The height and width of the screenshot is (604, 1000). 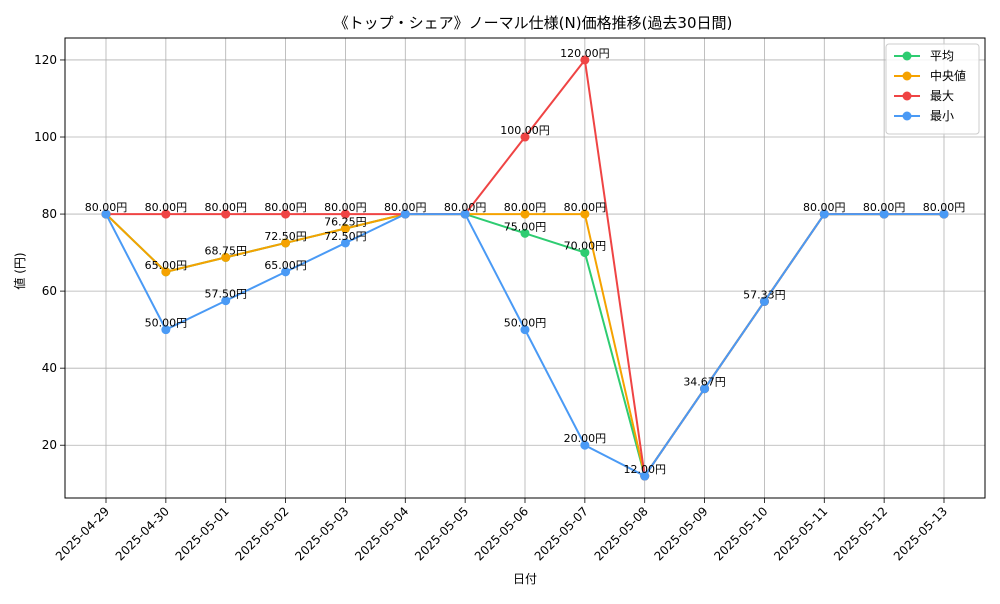 What do you see at coordinates (585, 438) in the screenshot?
I see `data-label: 20.00円` at bounding box center [585, 438].